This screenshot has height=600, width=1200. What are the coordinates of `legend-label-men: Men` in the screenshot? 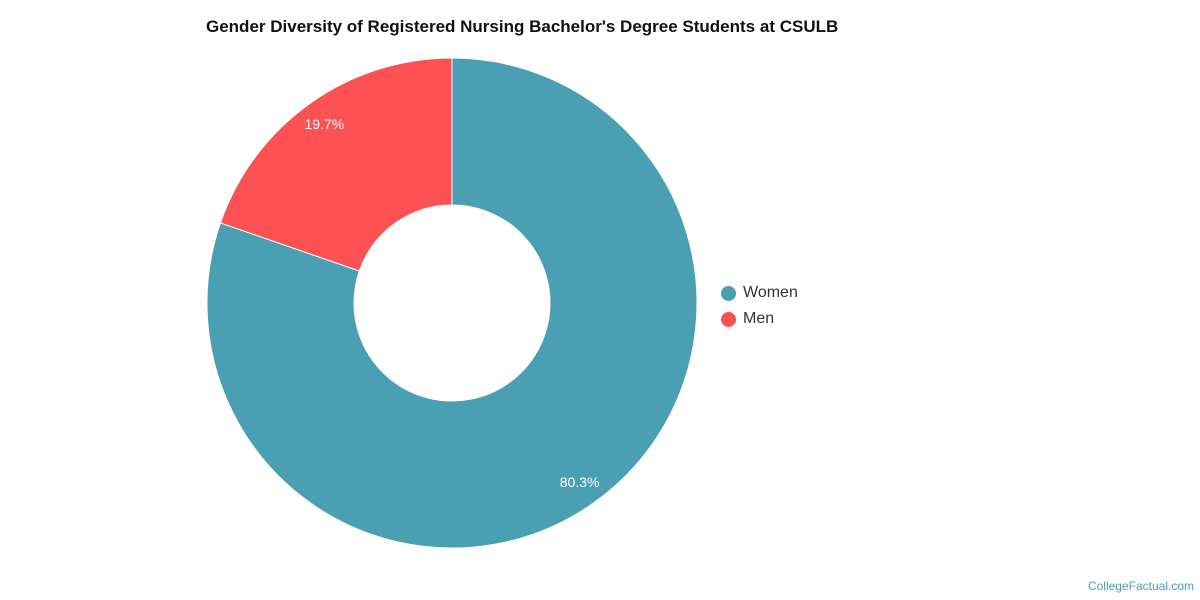 It's located at (759, 318).